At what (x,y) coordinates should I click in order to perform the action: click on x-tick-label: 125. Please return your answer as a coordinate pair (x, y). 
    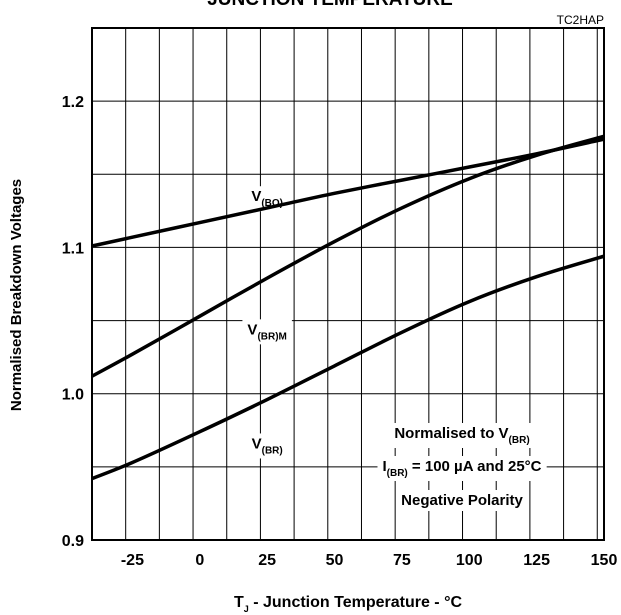
    Looking at the image, I should click on (536, 560).